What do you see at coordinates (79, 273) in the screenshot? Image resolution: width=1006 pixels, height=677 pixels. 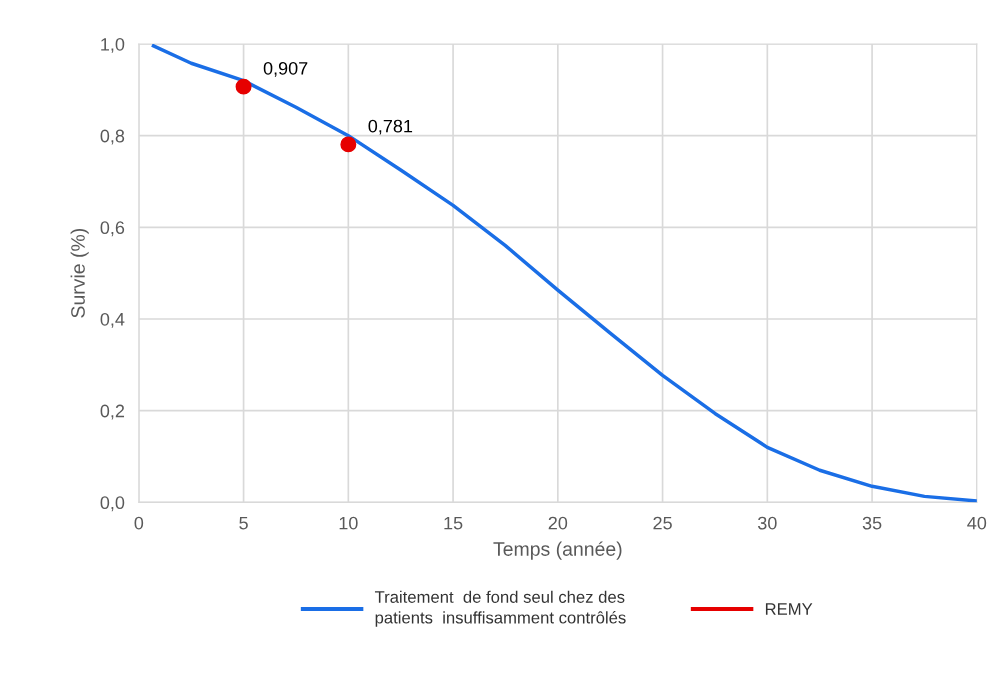 I see `y-axis-title: Survie (%)` at bounding box center [79, 273].